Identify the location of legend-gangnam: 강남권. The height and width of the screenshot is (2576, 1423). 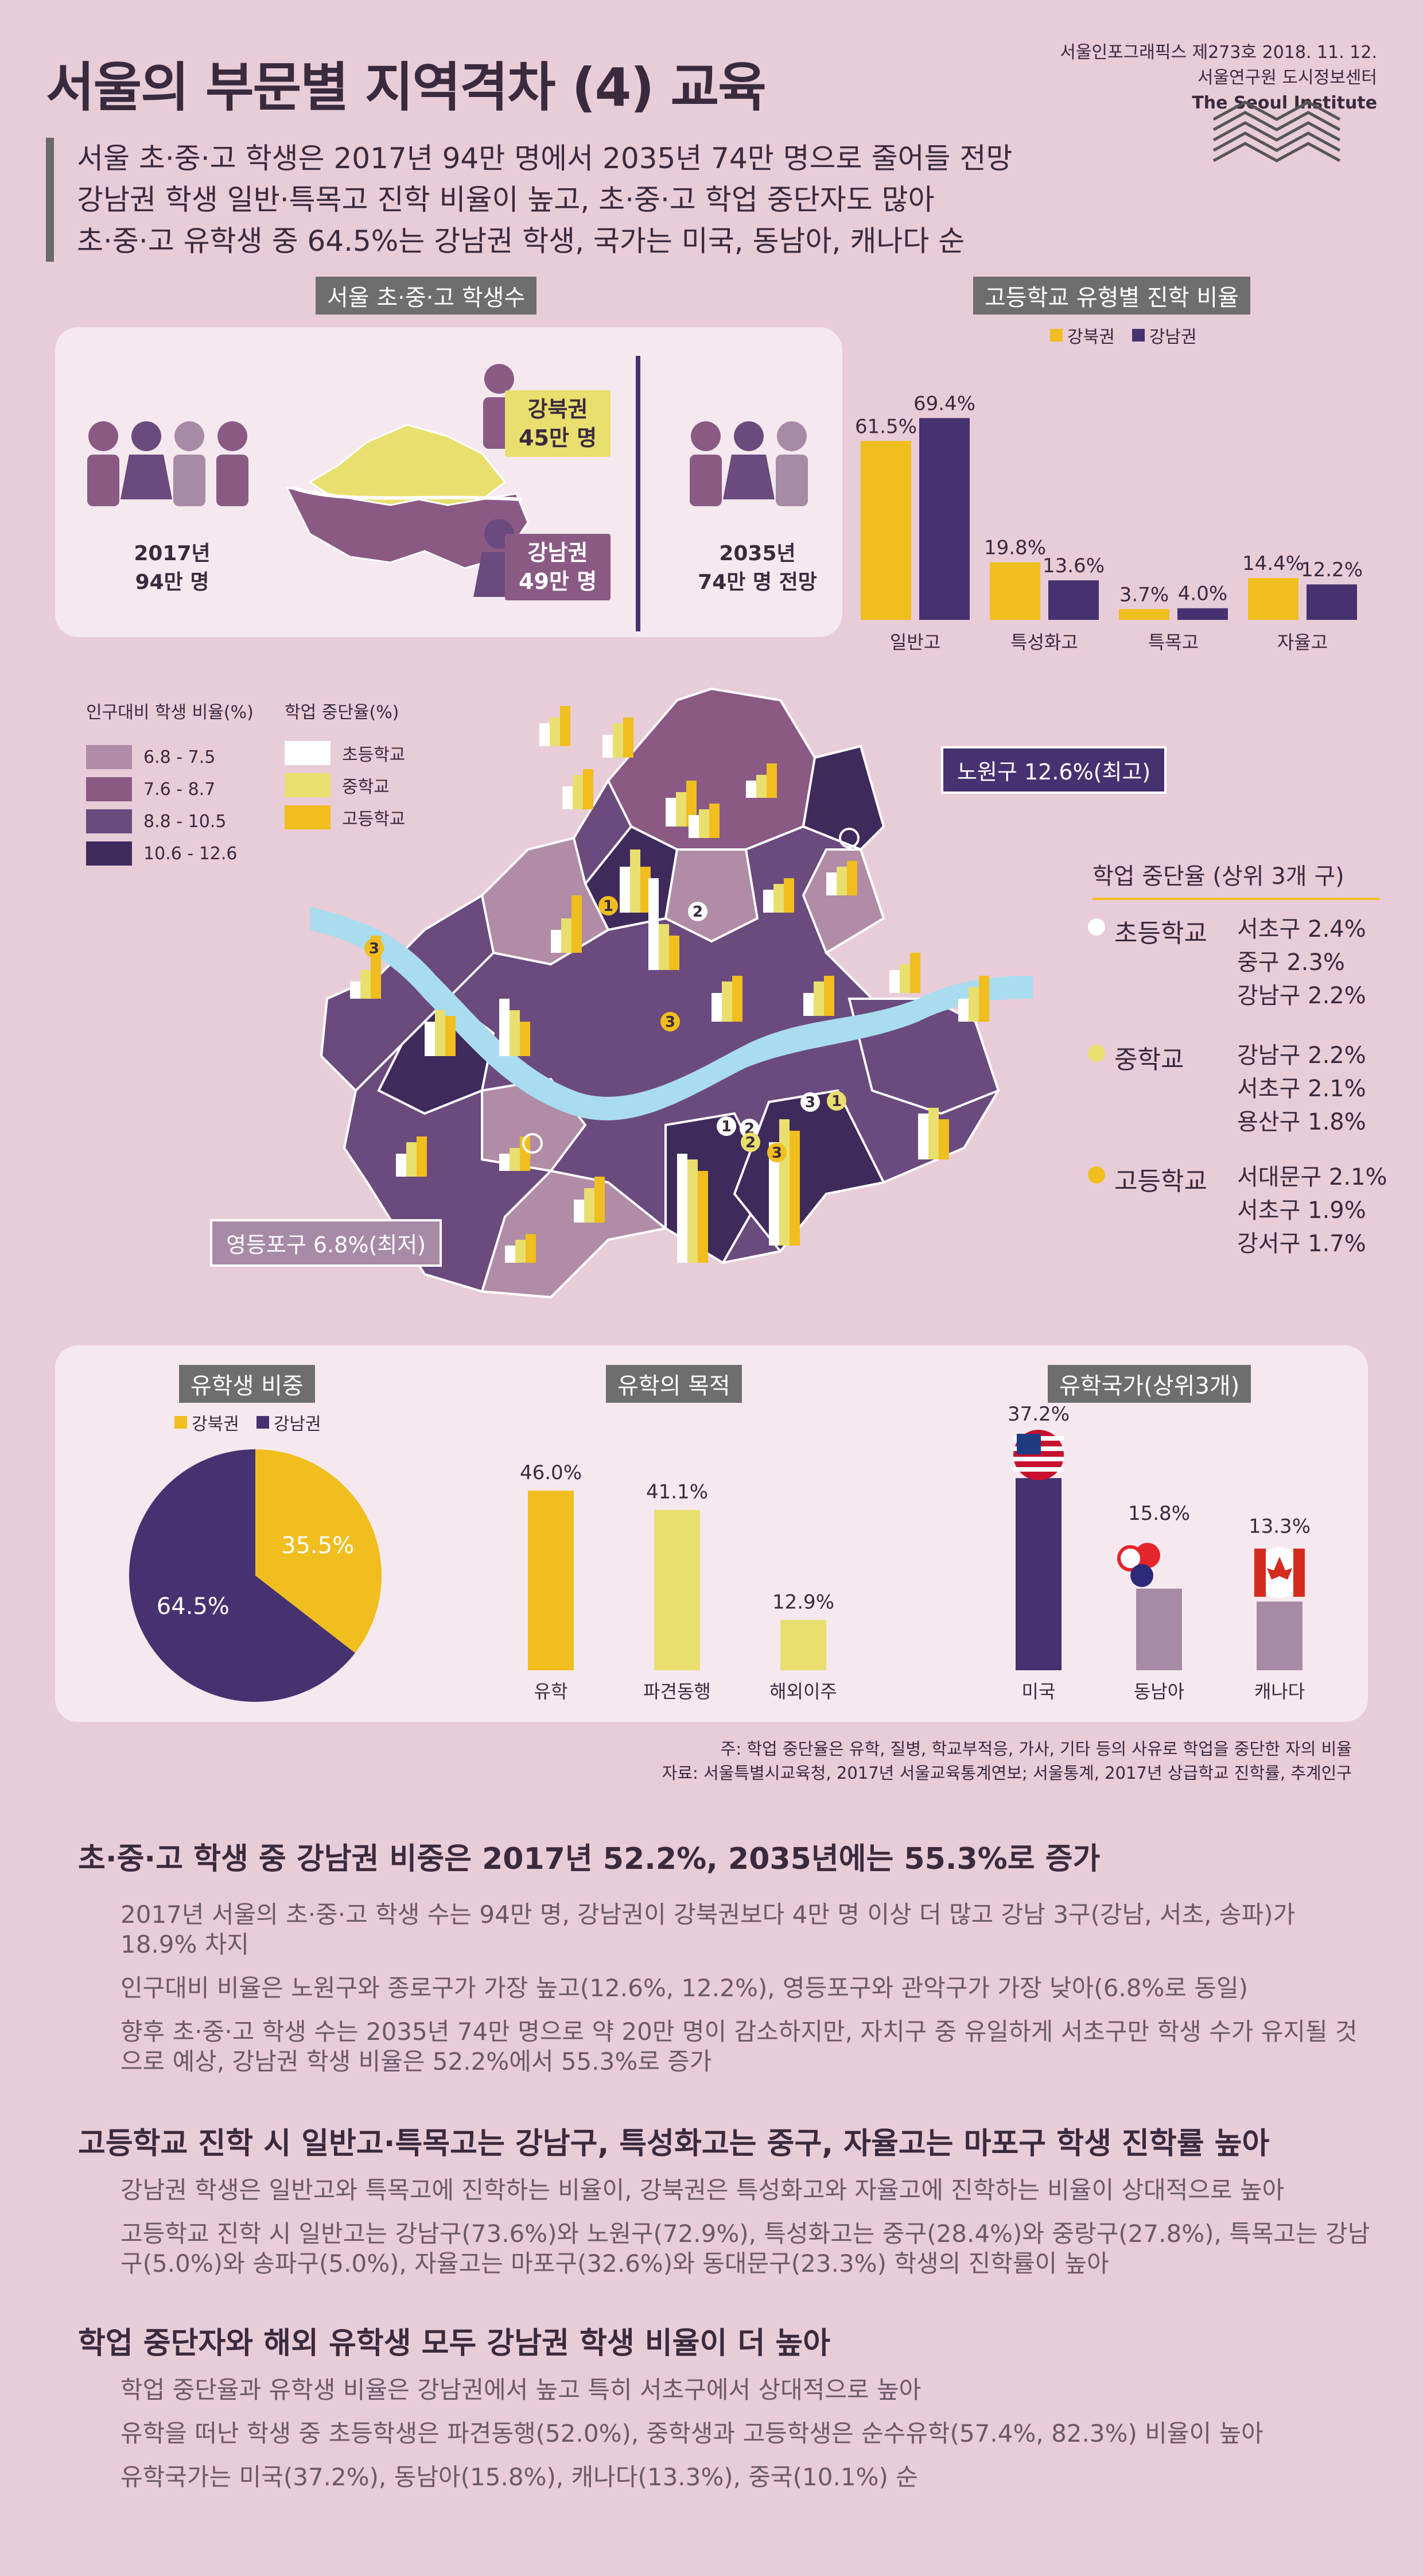
(1173, 337).